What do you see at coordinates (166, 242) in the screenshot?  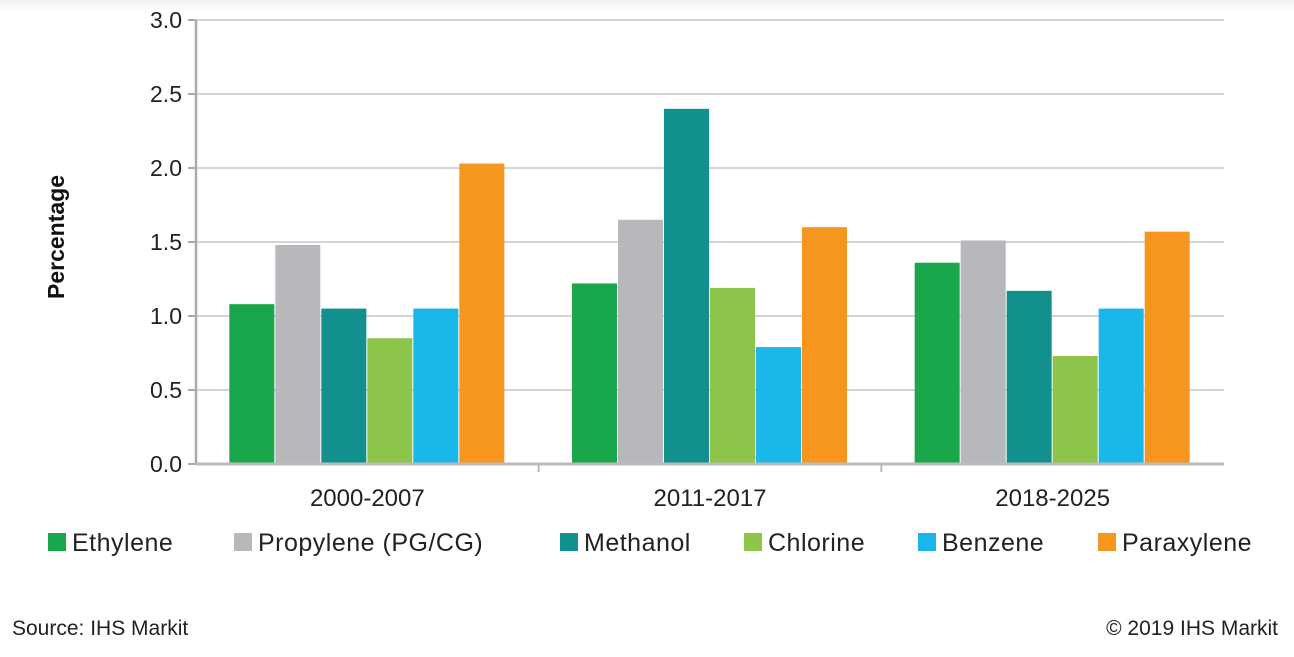 I see `y-tick-label: 1.5` at bounding box center [166, 242].